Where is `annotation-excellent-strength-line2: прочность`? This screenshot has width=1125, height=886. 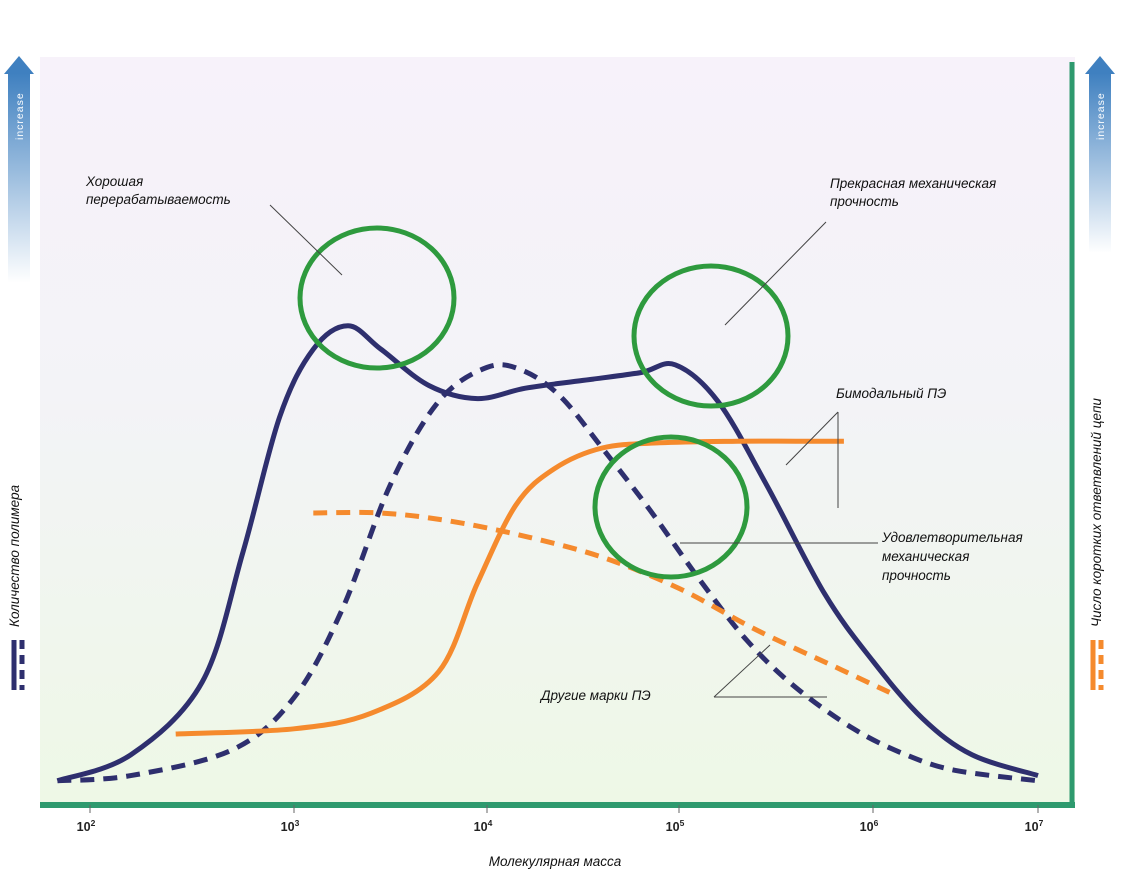 annotation-excellent-strength-line2: прочность is located at coordinates (864, 201).